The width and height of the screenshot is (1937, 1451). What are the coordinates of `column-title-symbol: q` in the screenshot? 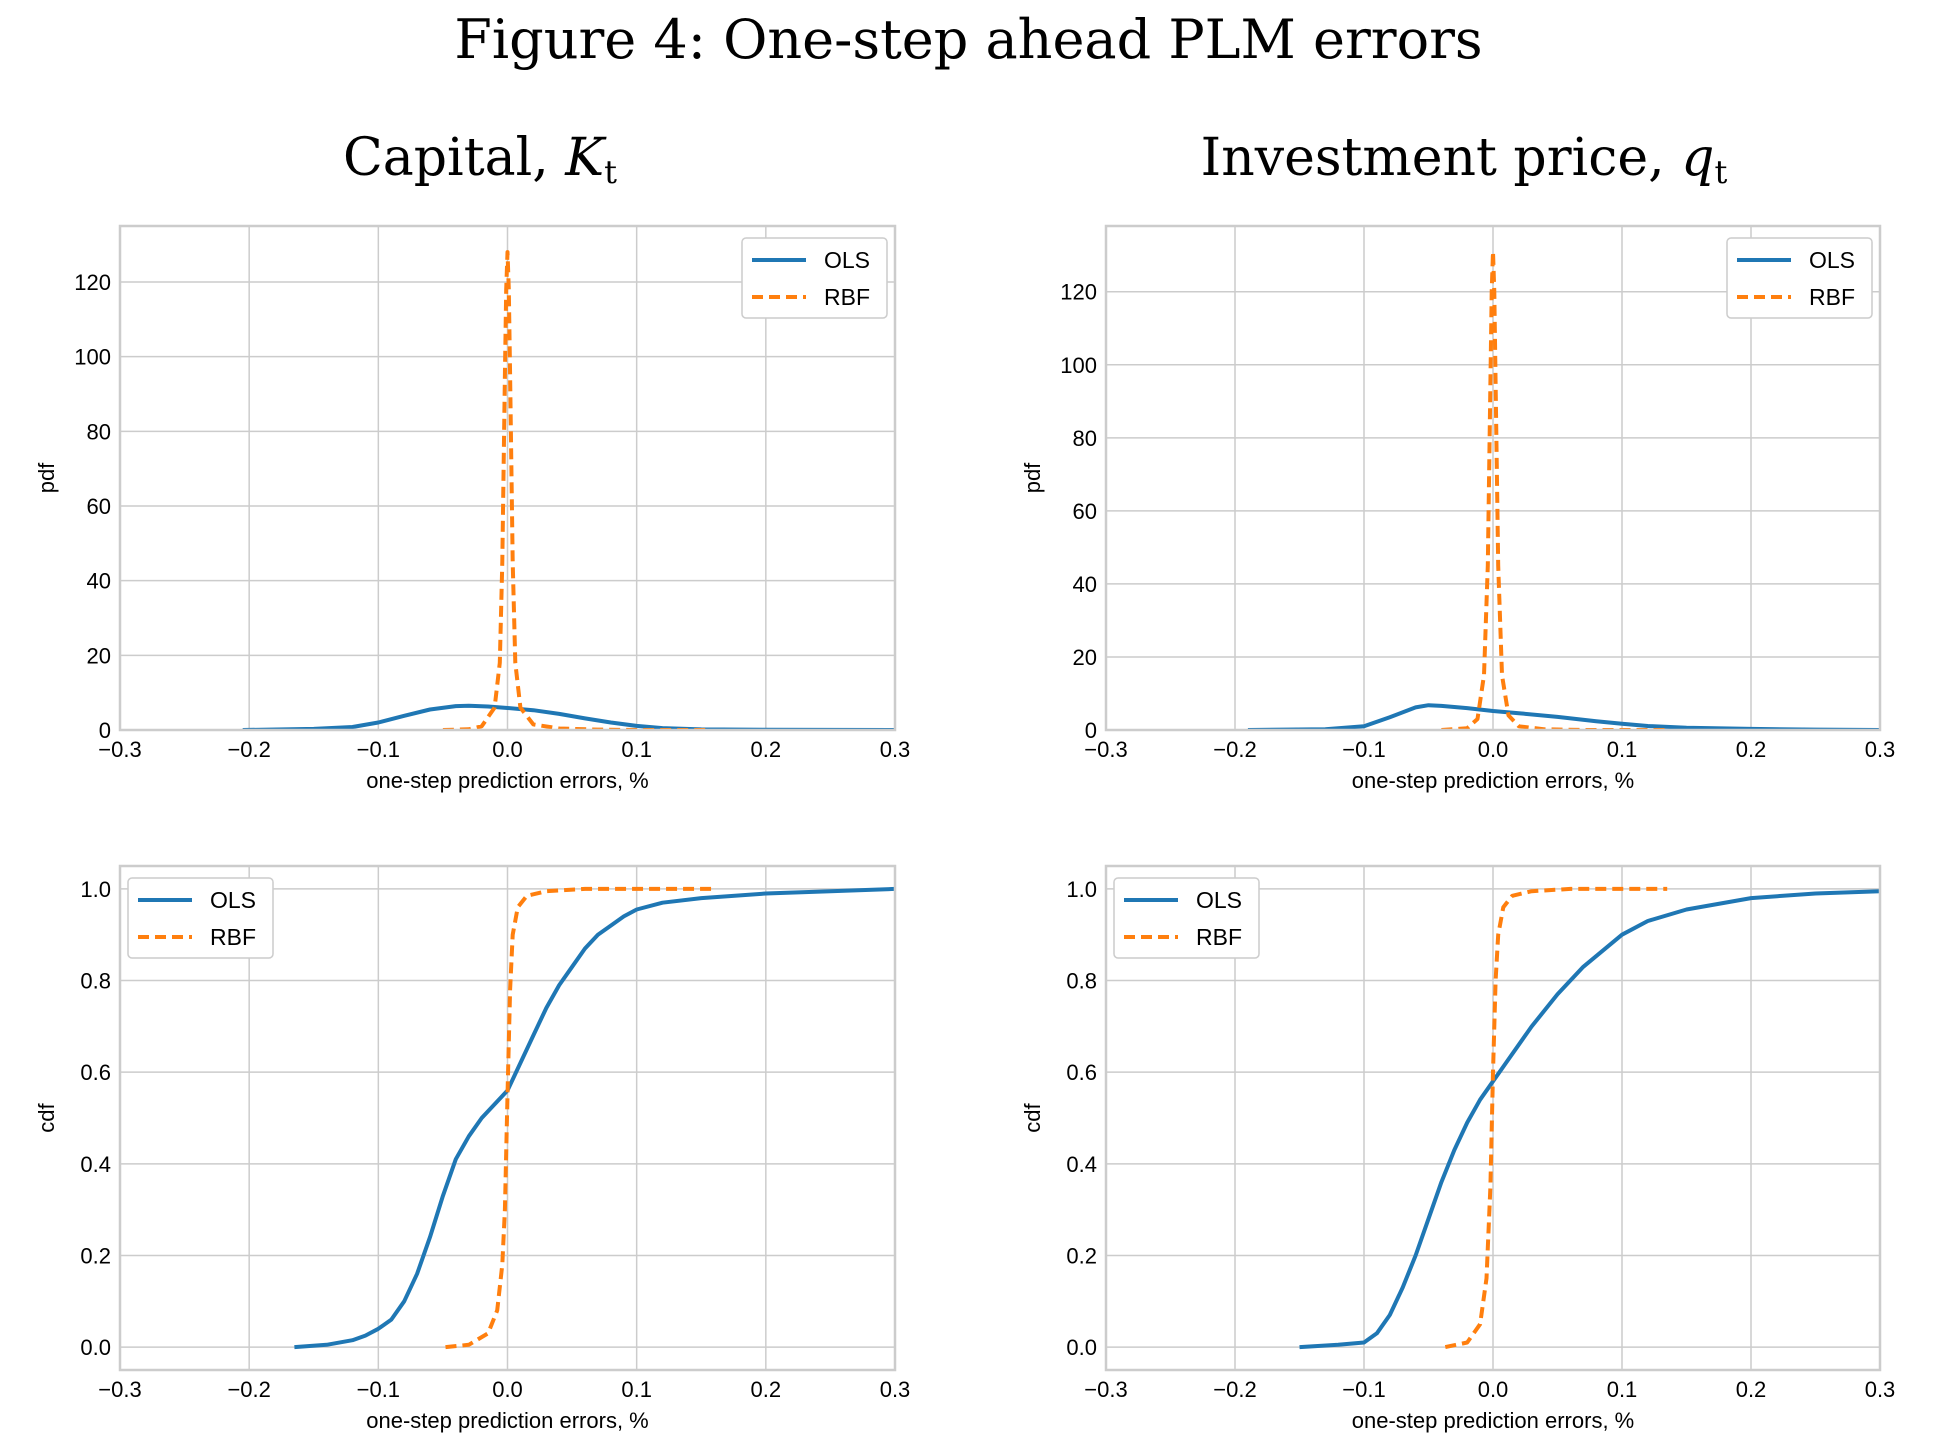 It's located at (1698, 158).